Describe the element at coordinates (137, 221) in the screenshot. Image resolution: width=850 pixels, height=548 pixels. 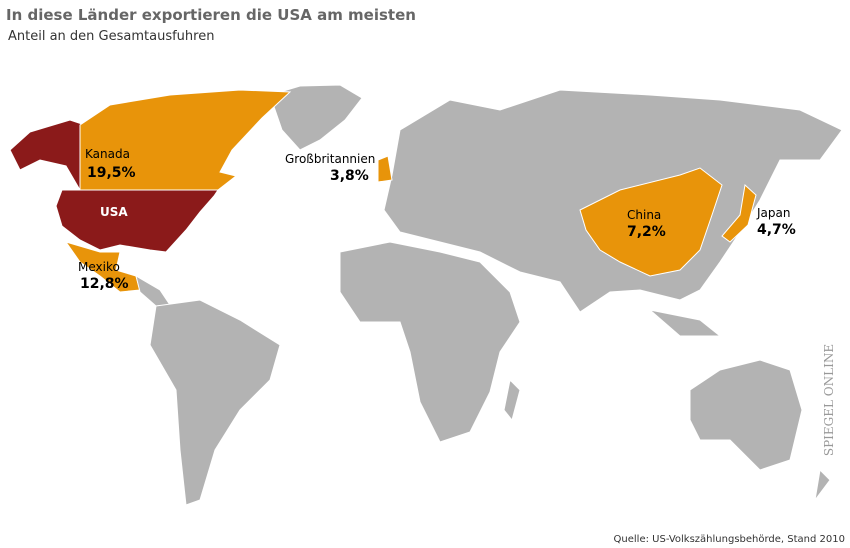
I see `usa` at that location.